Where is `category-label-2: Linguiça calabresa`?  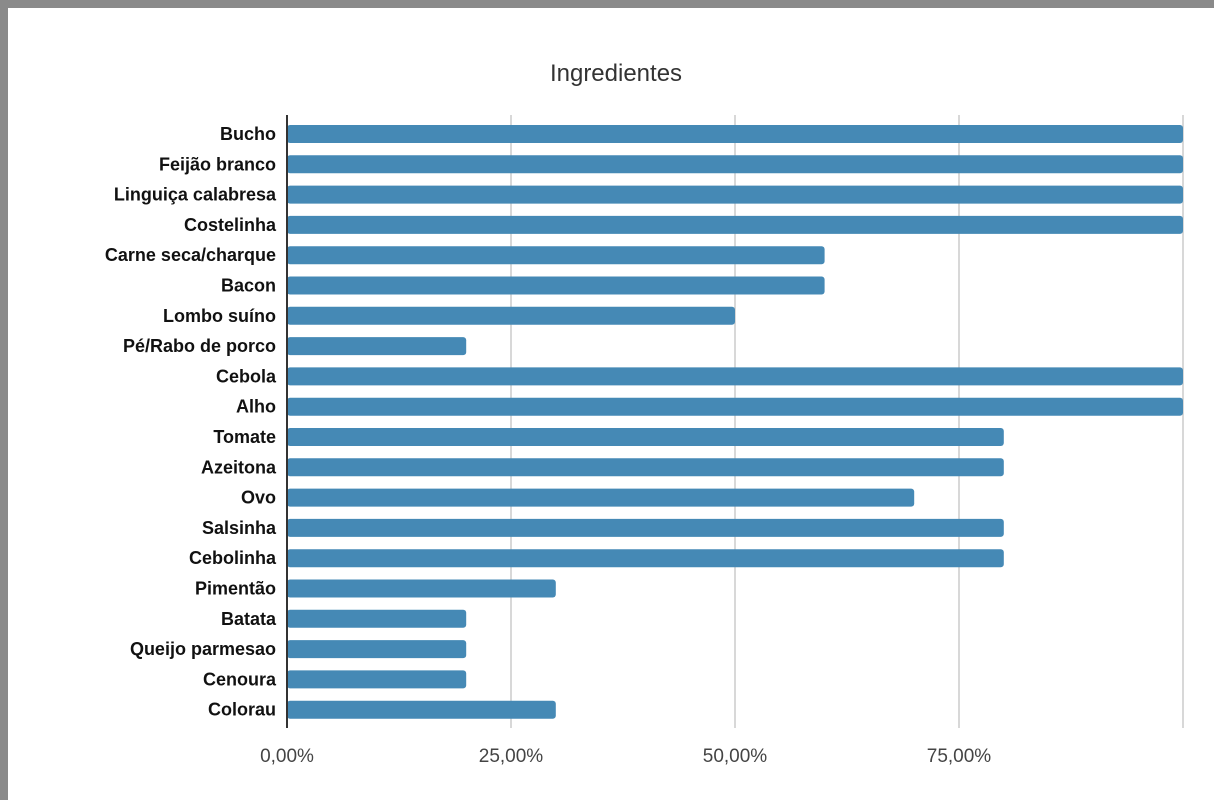
category-label-2: Linguiça calabresa is located at coordinates (195, 195).